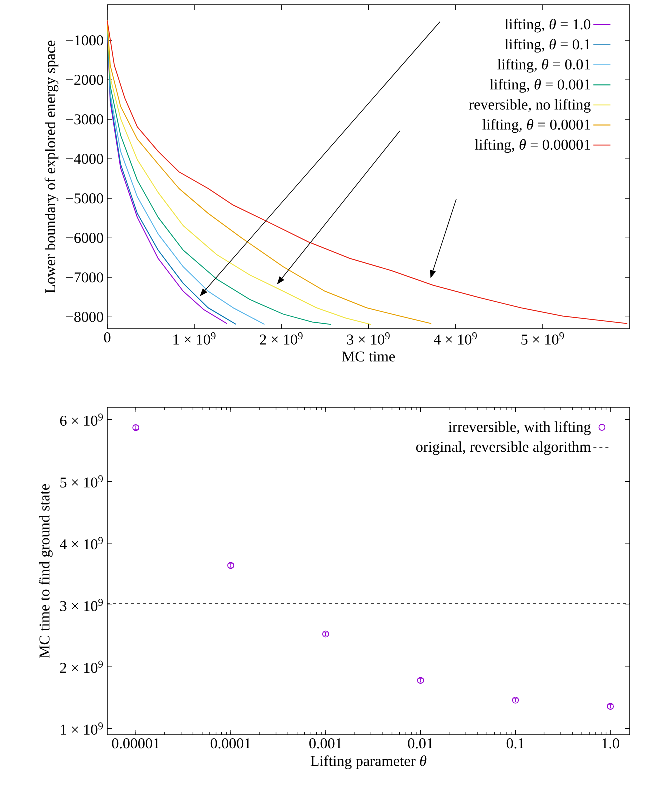  I want to click on x-tick-label: 0.01, so click(421, 743).